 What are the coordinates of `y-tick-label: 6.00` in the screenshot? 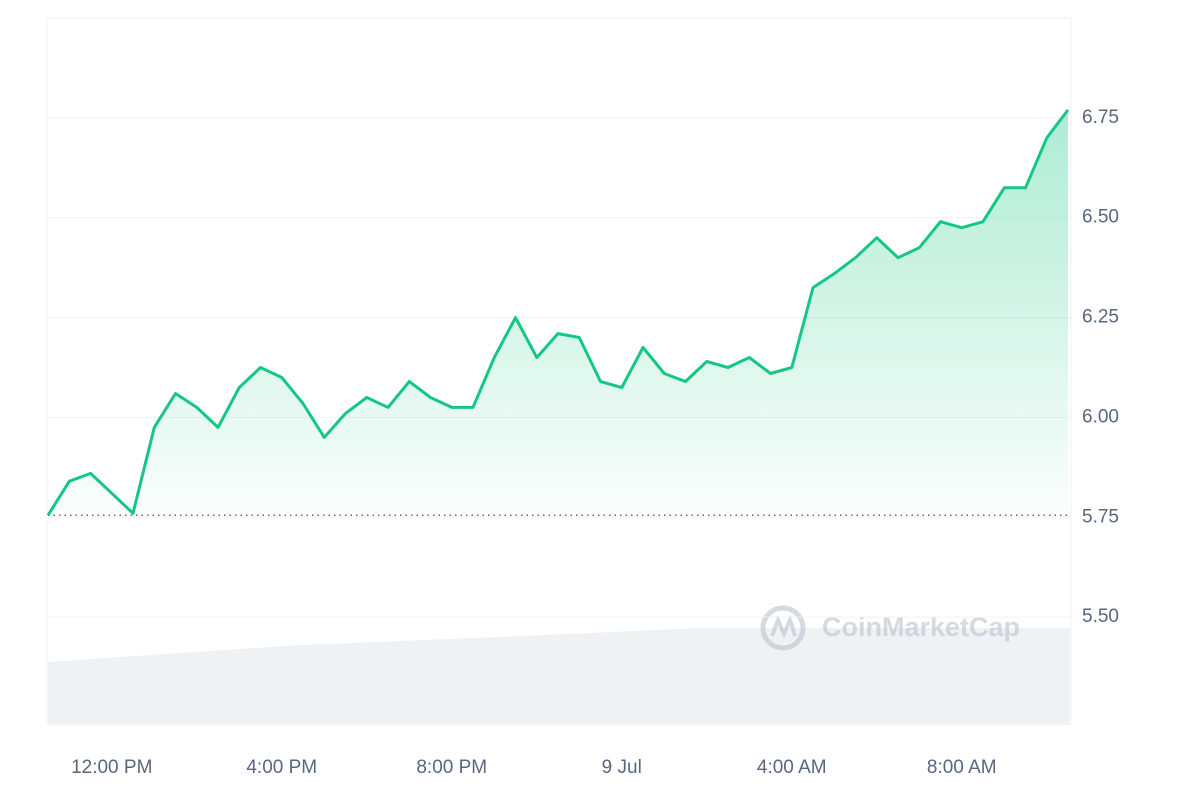 It's located at (1100, 416).